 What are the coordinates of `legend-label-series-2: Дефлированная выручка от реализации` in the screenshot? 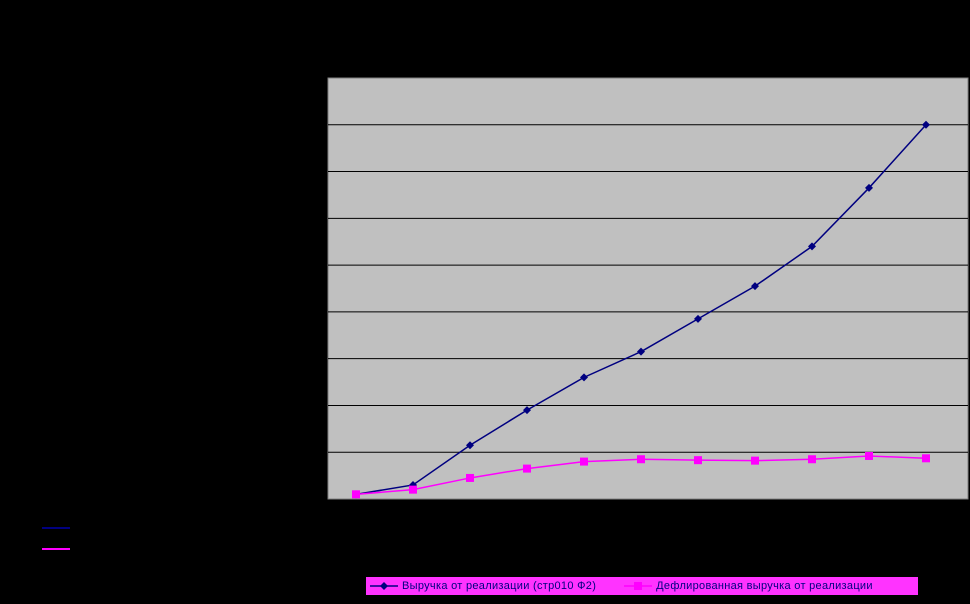 It's located at (764, 586).